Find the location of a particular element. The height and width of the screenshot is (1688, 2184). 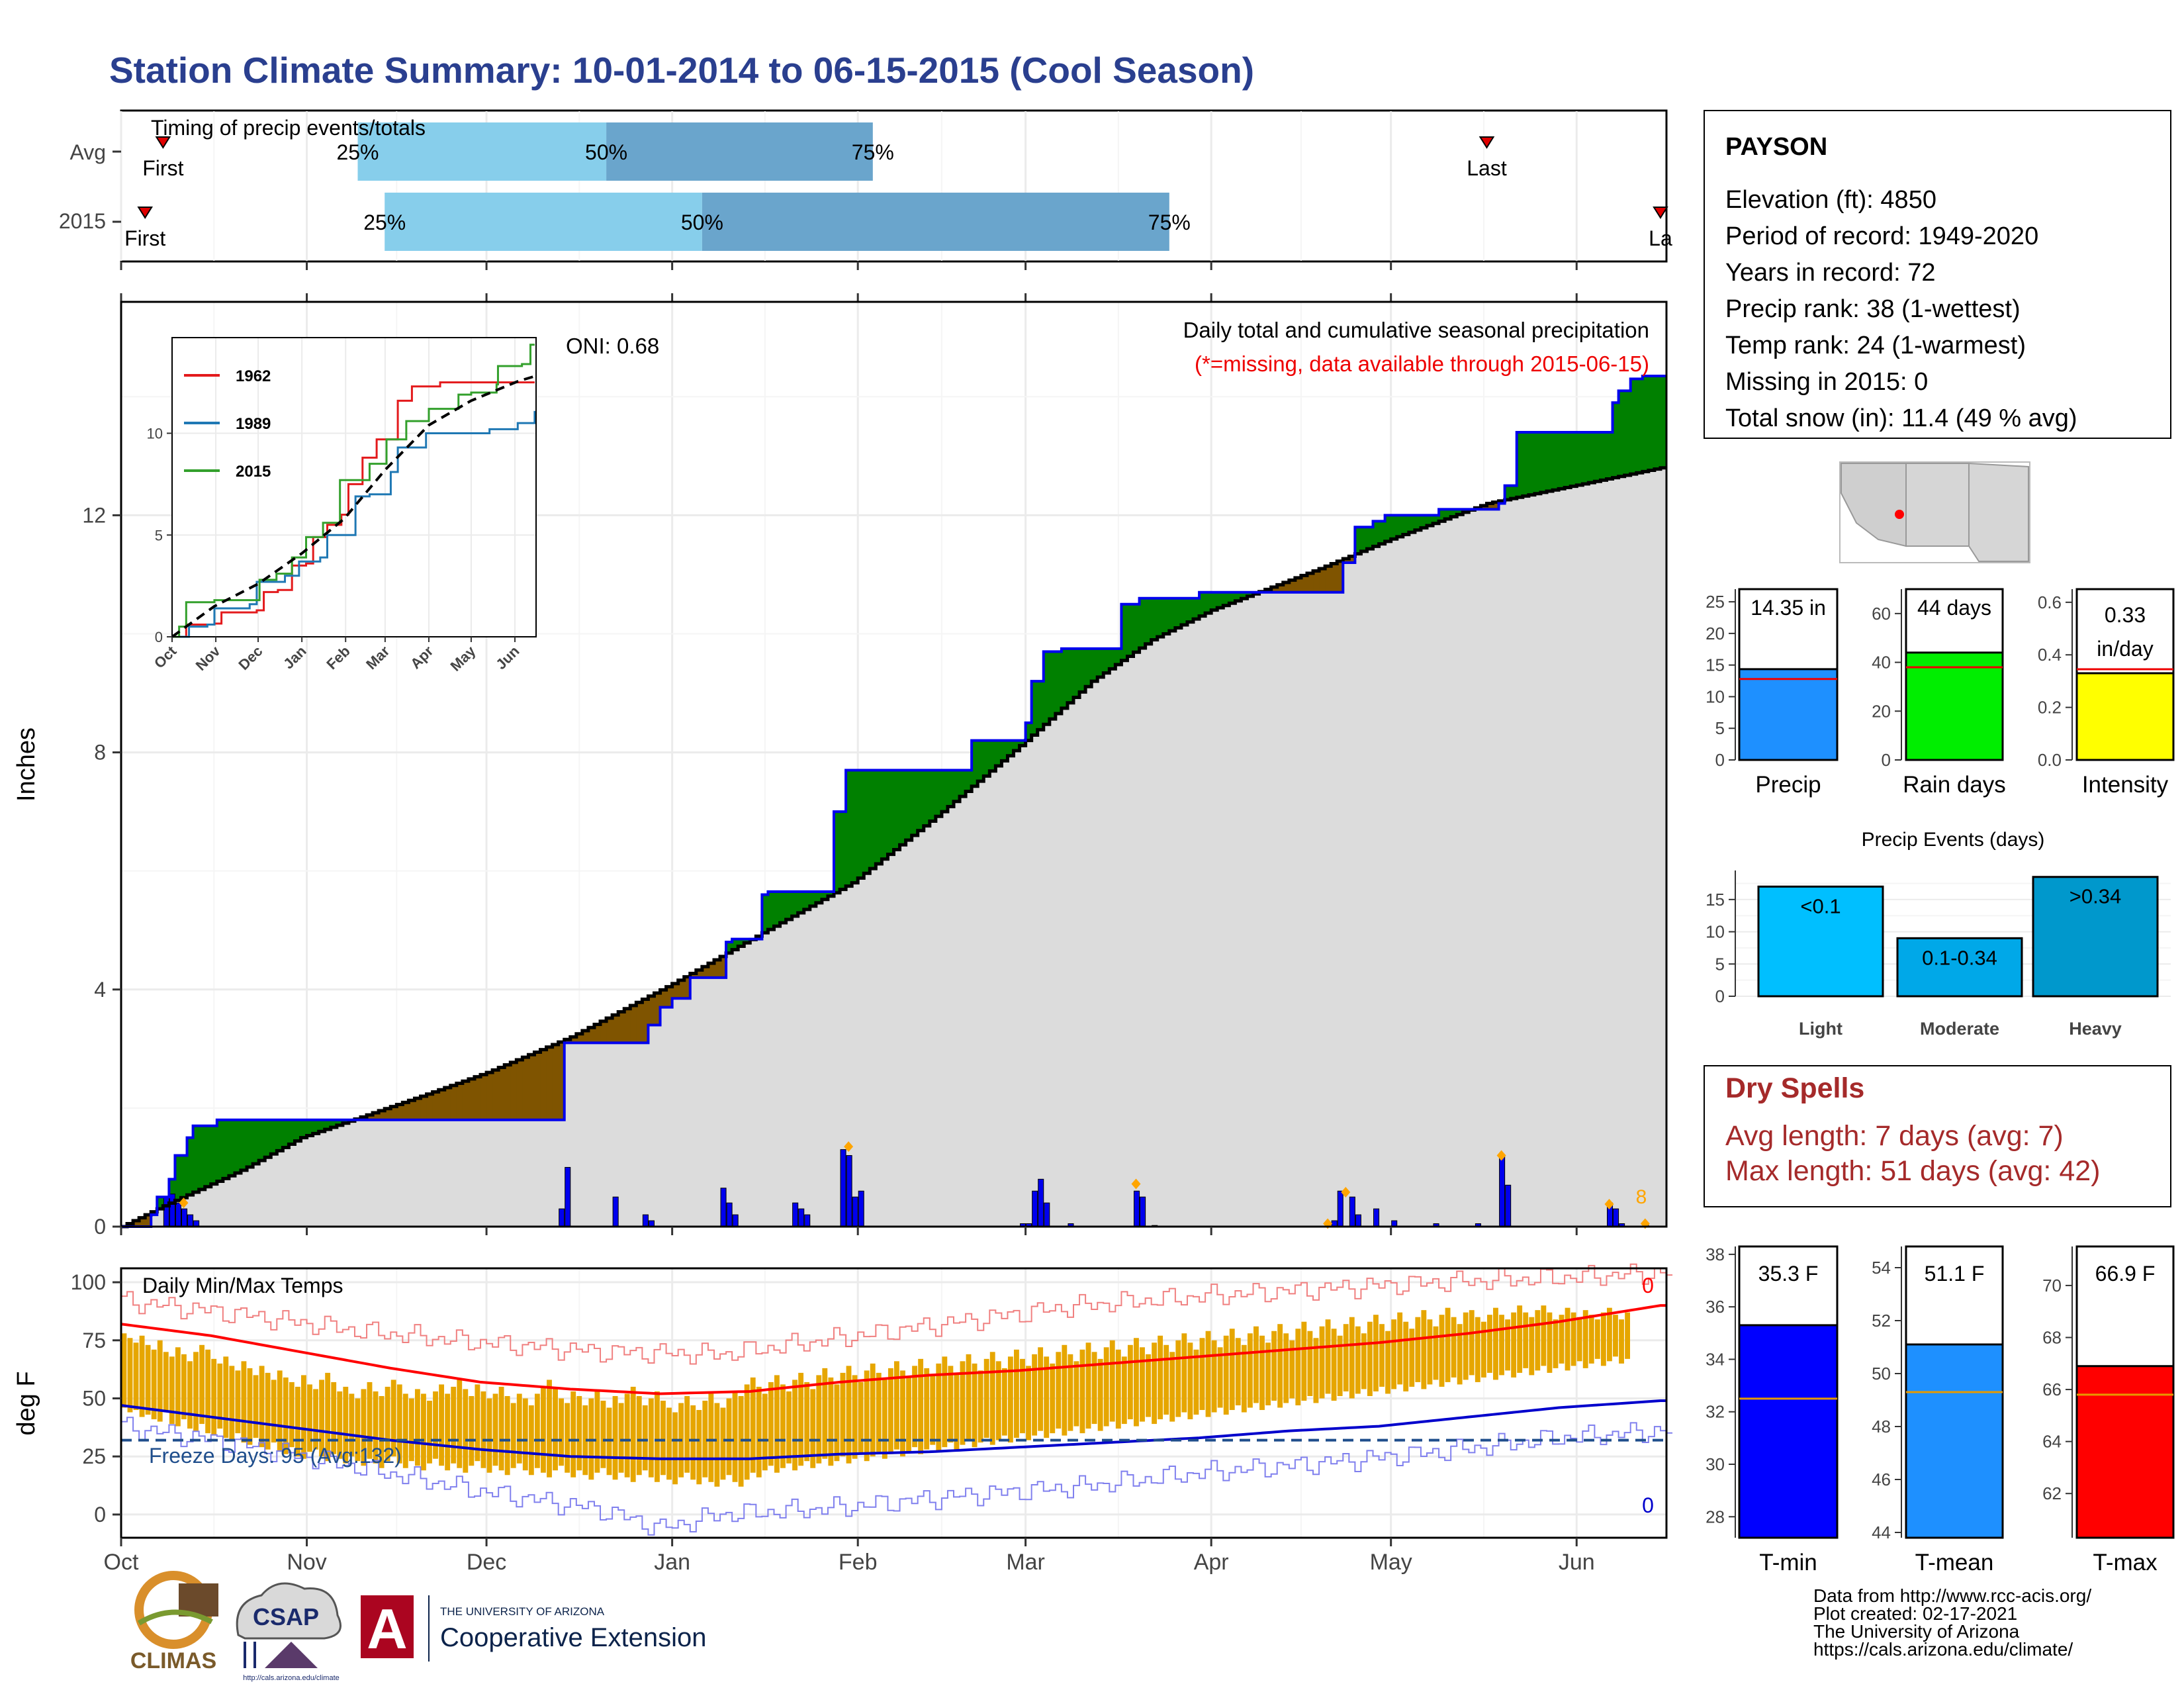

events-category-label: Heavy is located at coordinates (2095, 1029).